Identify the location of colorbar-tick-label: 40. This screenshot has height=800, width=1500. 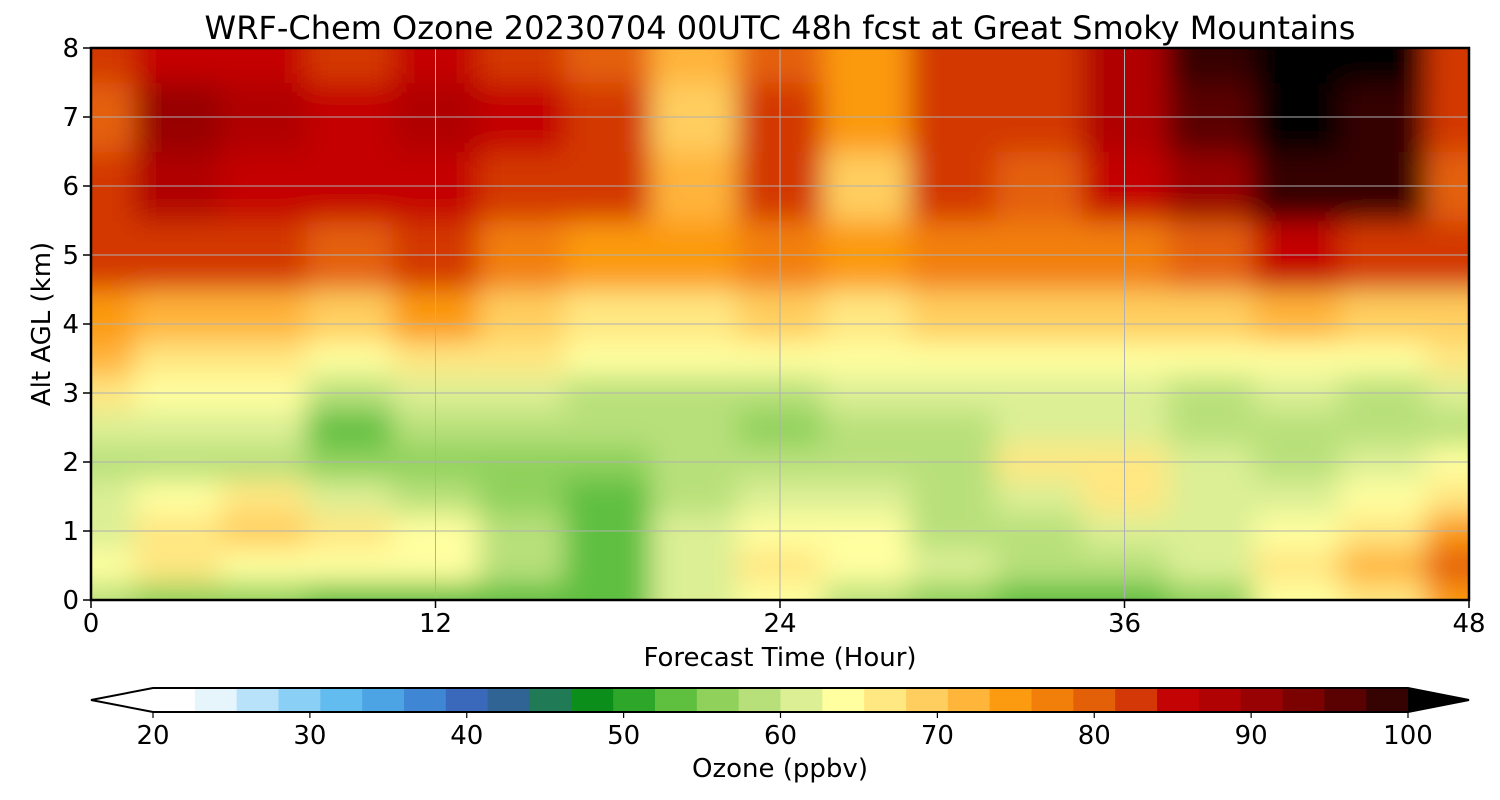
(466, 736).